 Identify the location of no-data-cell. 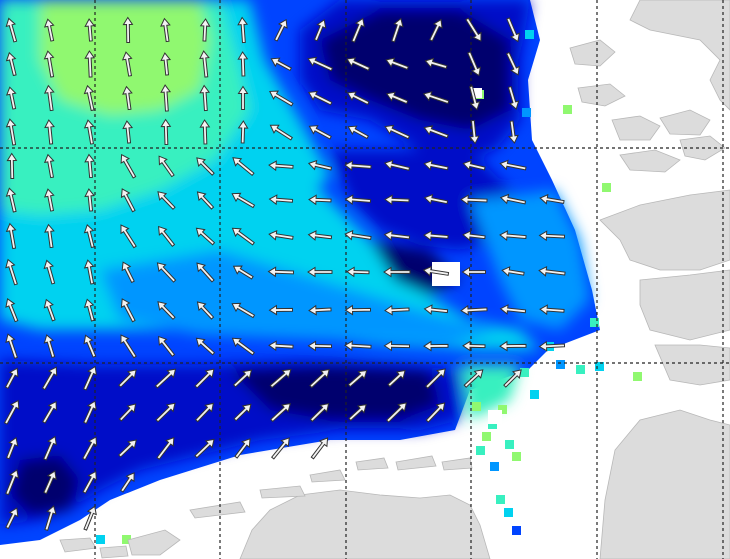
(477, 93).